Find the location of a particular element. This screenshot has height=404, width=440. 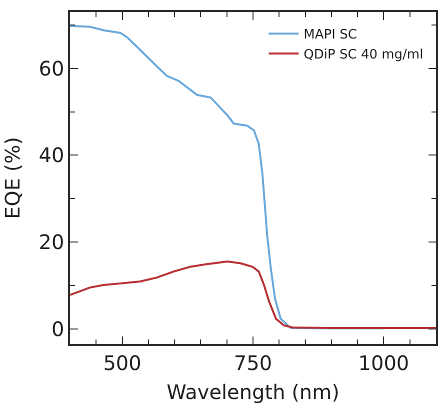

y-tick-label: 20 is located at coordinates (51, 242).